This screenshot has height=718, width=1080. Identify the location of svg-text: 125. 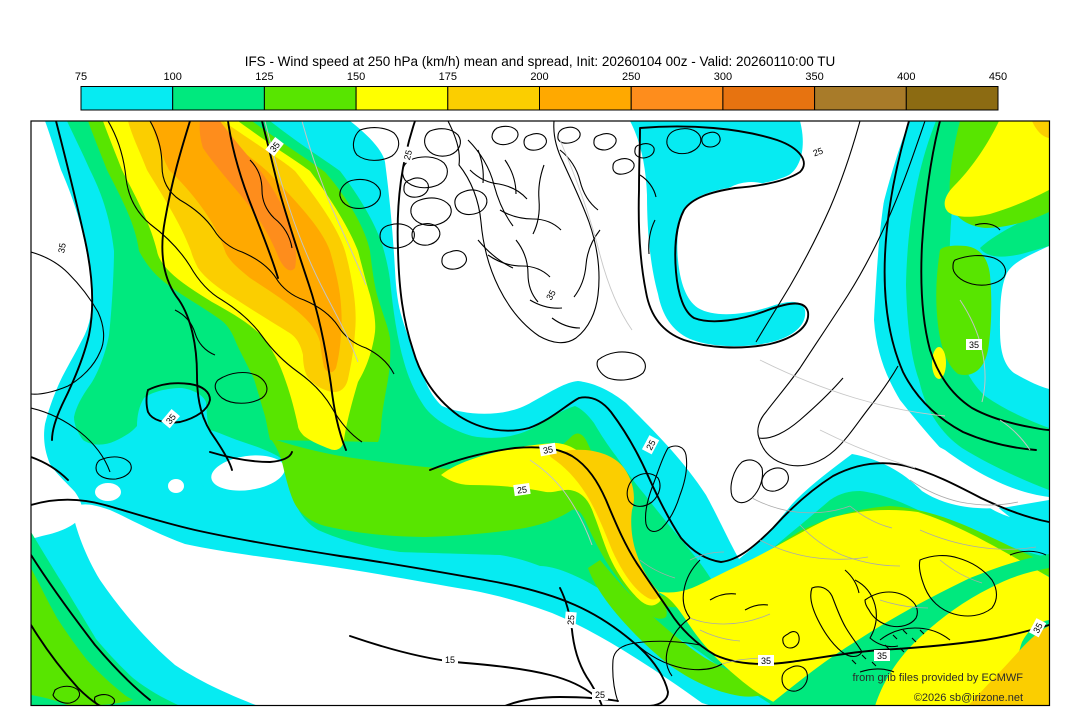
(264, 77).